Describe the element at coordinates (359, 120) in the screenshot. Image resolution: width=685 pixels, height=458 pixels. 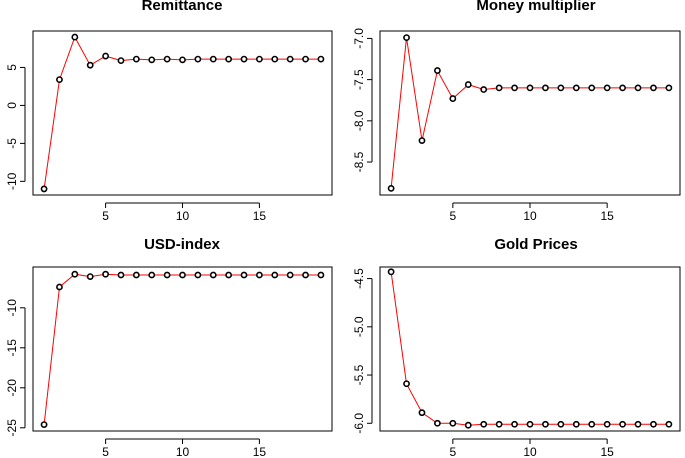
I see `money-multiplier-y-tick-label: -8.0` at that location.